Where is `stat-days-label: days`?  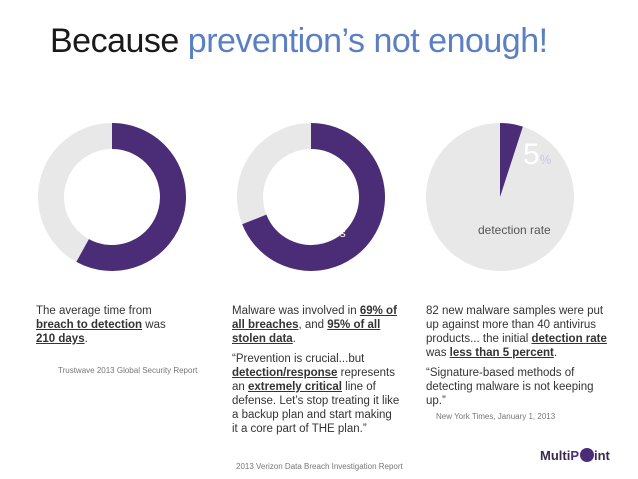 stat-days-label: days is located at coordinates (104, 230).